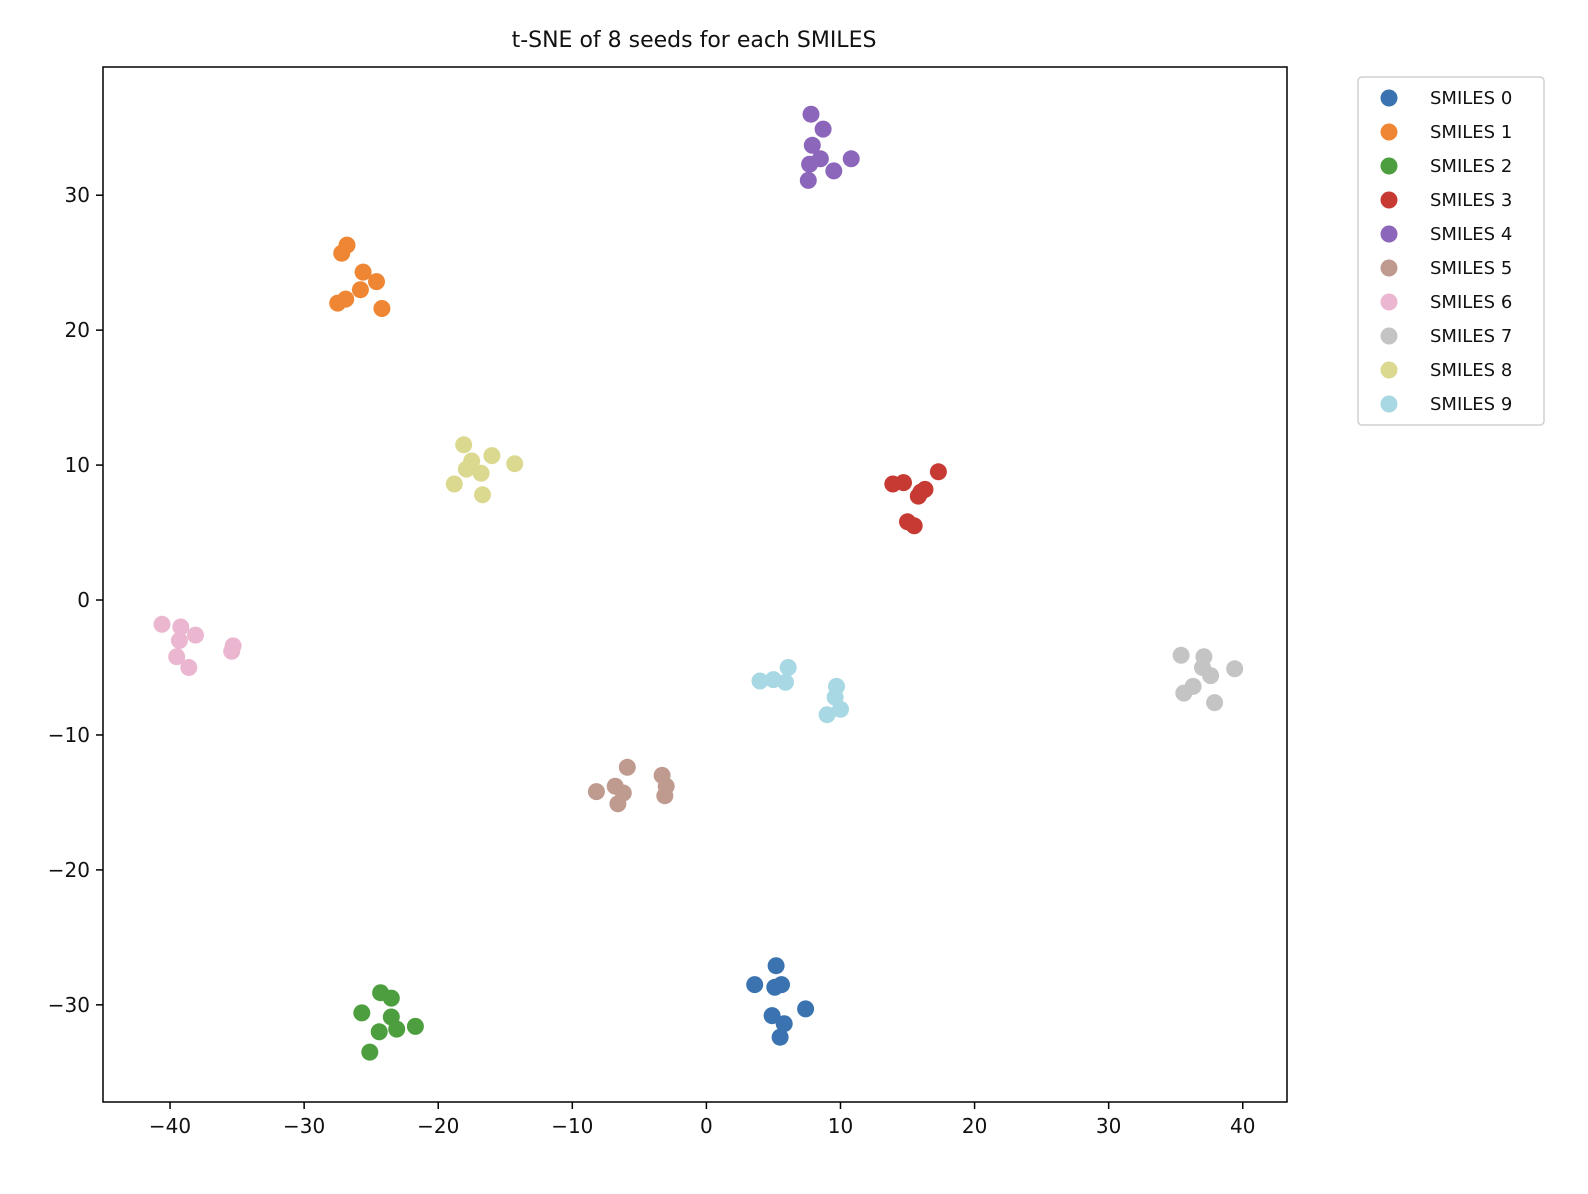  I want to click on x-axis: −40 −30 −20 −10 0 10 20 30 40, so click(702, 1120).